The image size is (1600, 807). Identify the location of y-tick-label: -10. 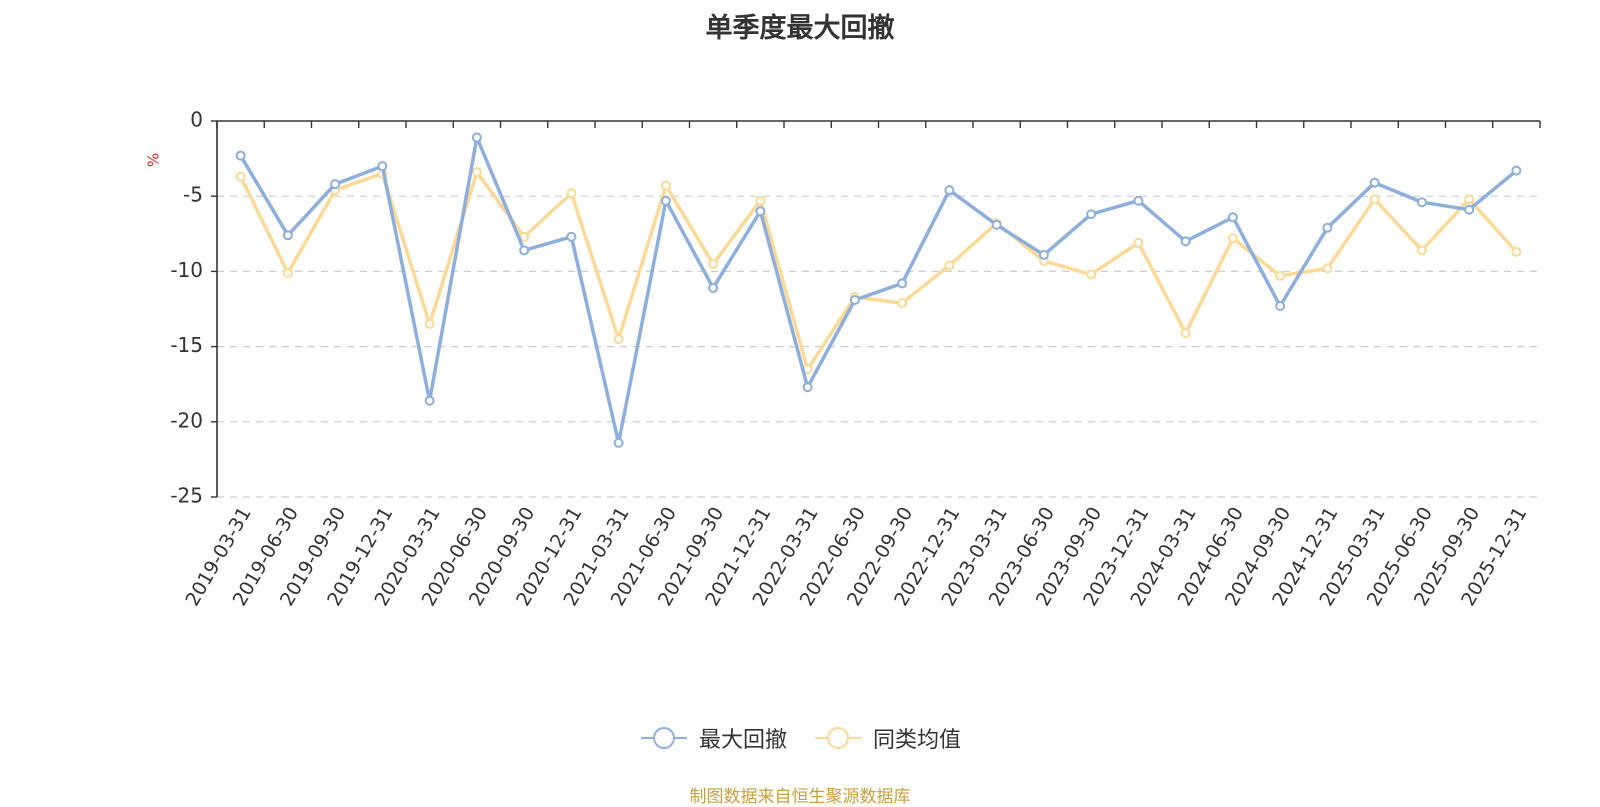
(186, 270).